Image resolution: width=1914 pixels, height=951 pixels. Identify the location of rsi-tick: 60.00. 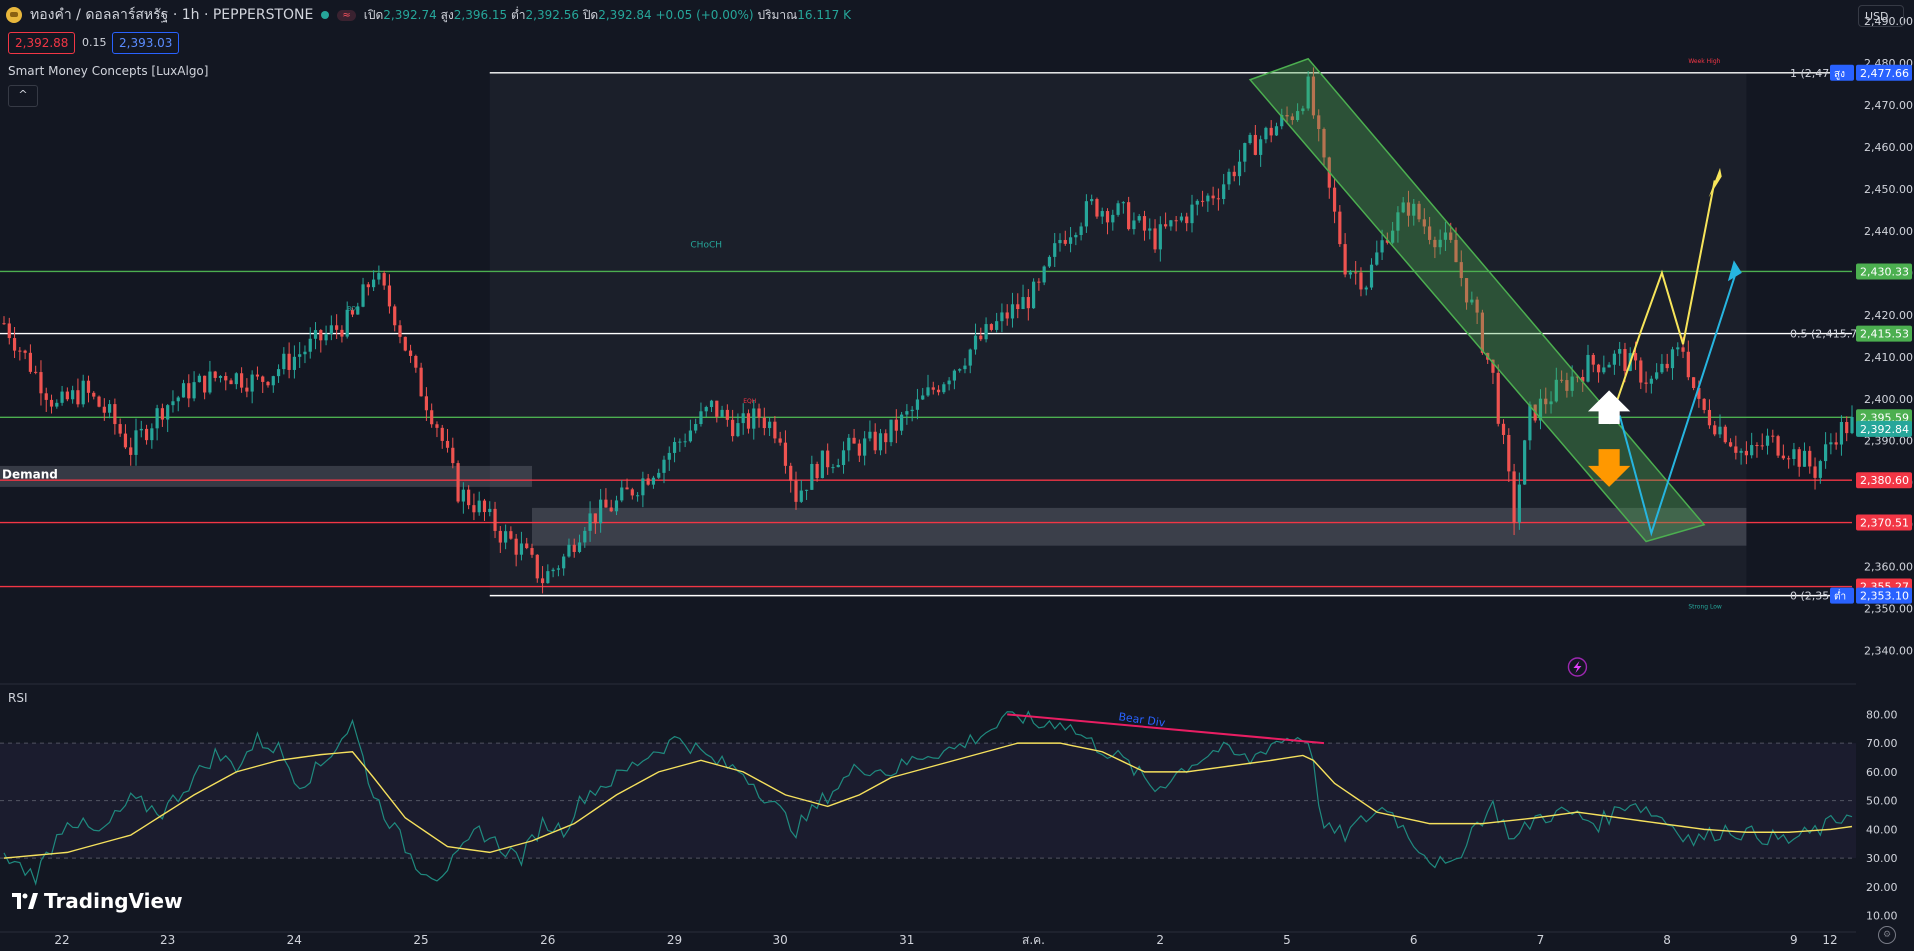
(1882, 772).